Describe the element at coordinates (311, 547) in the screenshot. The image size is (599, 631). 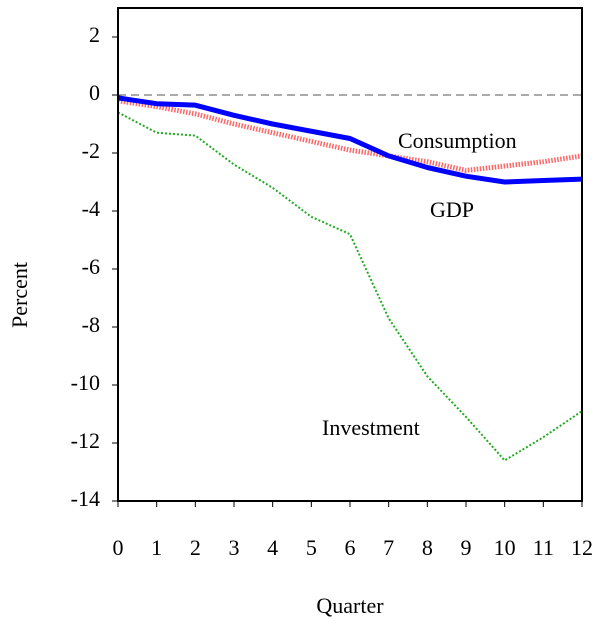
I see `x-tick-label: 5` at that location.